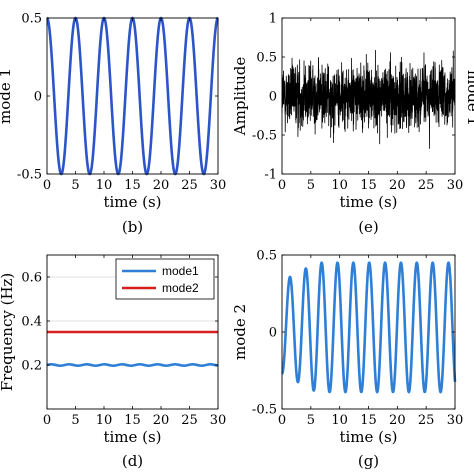 The image size is (474, 474). What do you see at coordinates (180, 271) in the screenshot?
I see `legend-label-mode1: mode1` at bounding box center [180, 271].